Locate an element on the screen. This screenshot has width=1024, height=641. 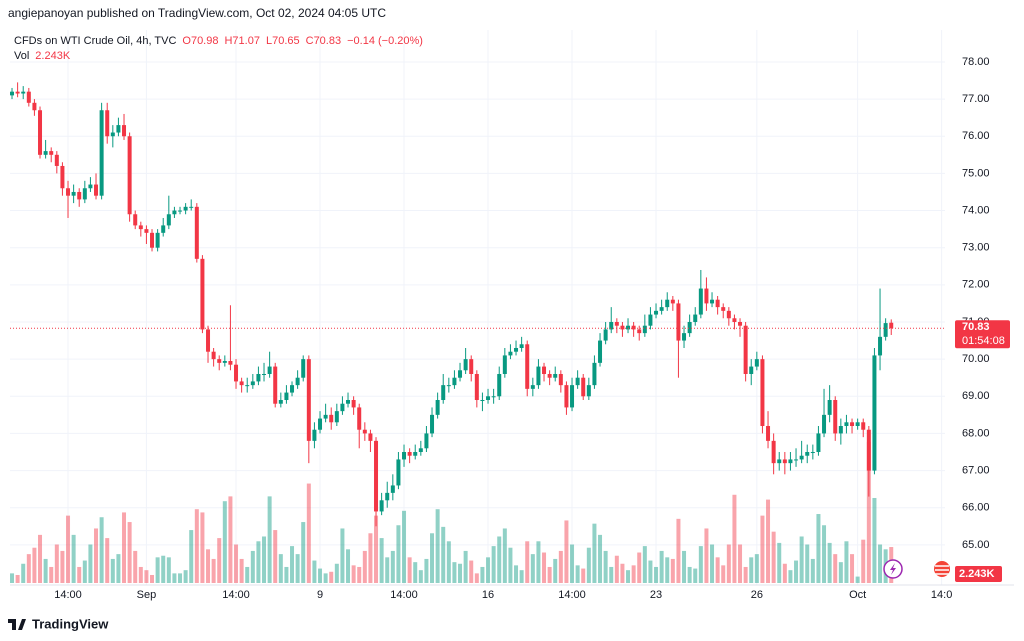
y-tick-label: 65.00 is located at coordinates (976, 545).